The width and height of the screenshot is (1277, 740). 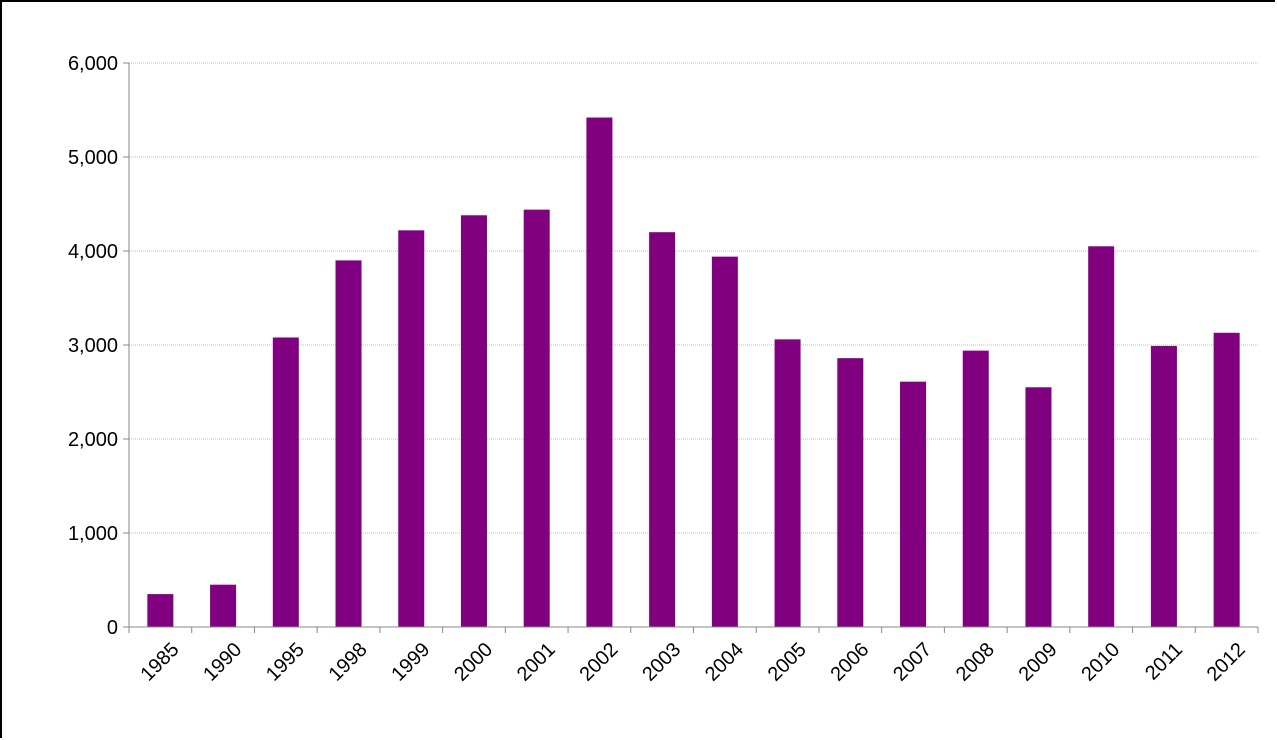 What do you see at coordinates (348, 443) in the screenshot?
I see `bar-1998` at bounding box center [348, 443].